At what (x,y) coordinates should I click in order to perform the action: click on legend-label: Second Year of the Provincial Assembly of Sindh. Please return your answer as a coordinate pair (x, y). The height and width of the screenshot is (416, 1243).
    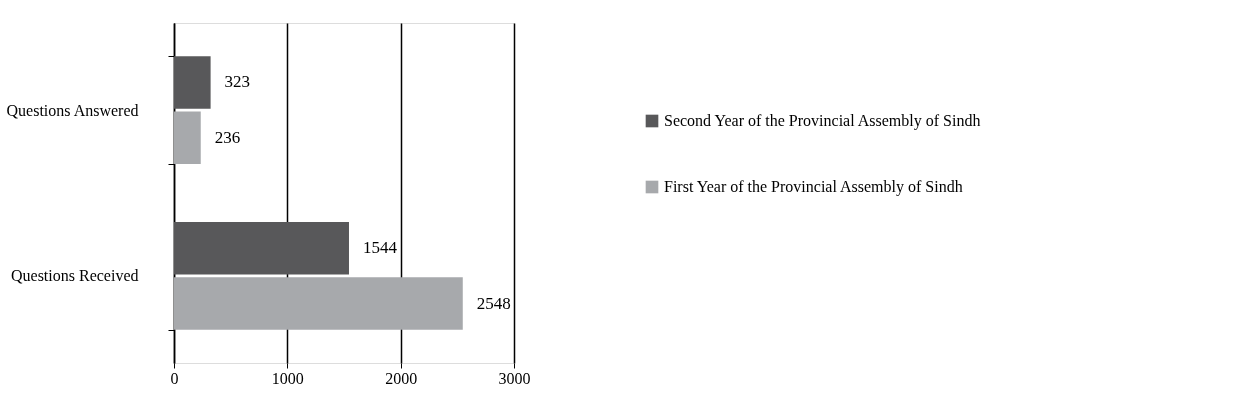
    Looking at the image, I should click on (822, 121).